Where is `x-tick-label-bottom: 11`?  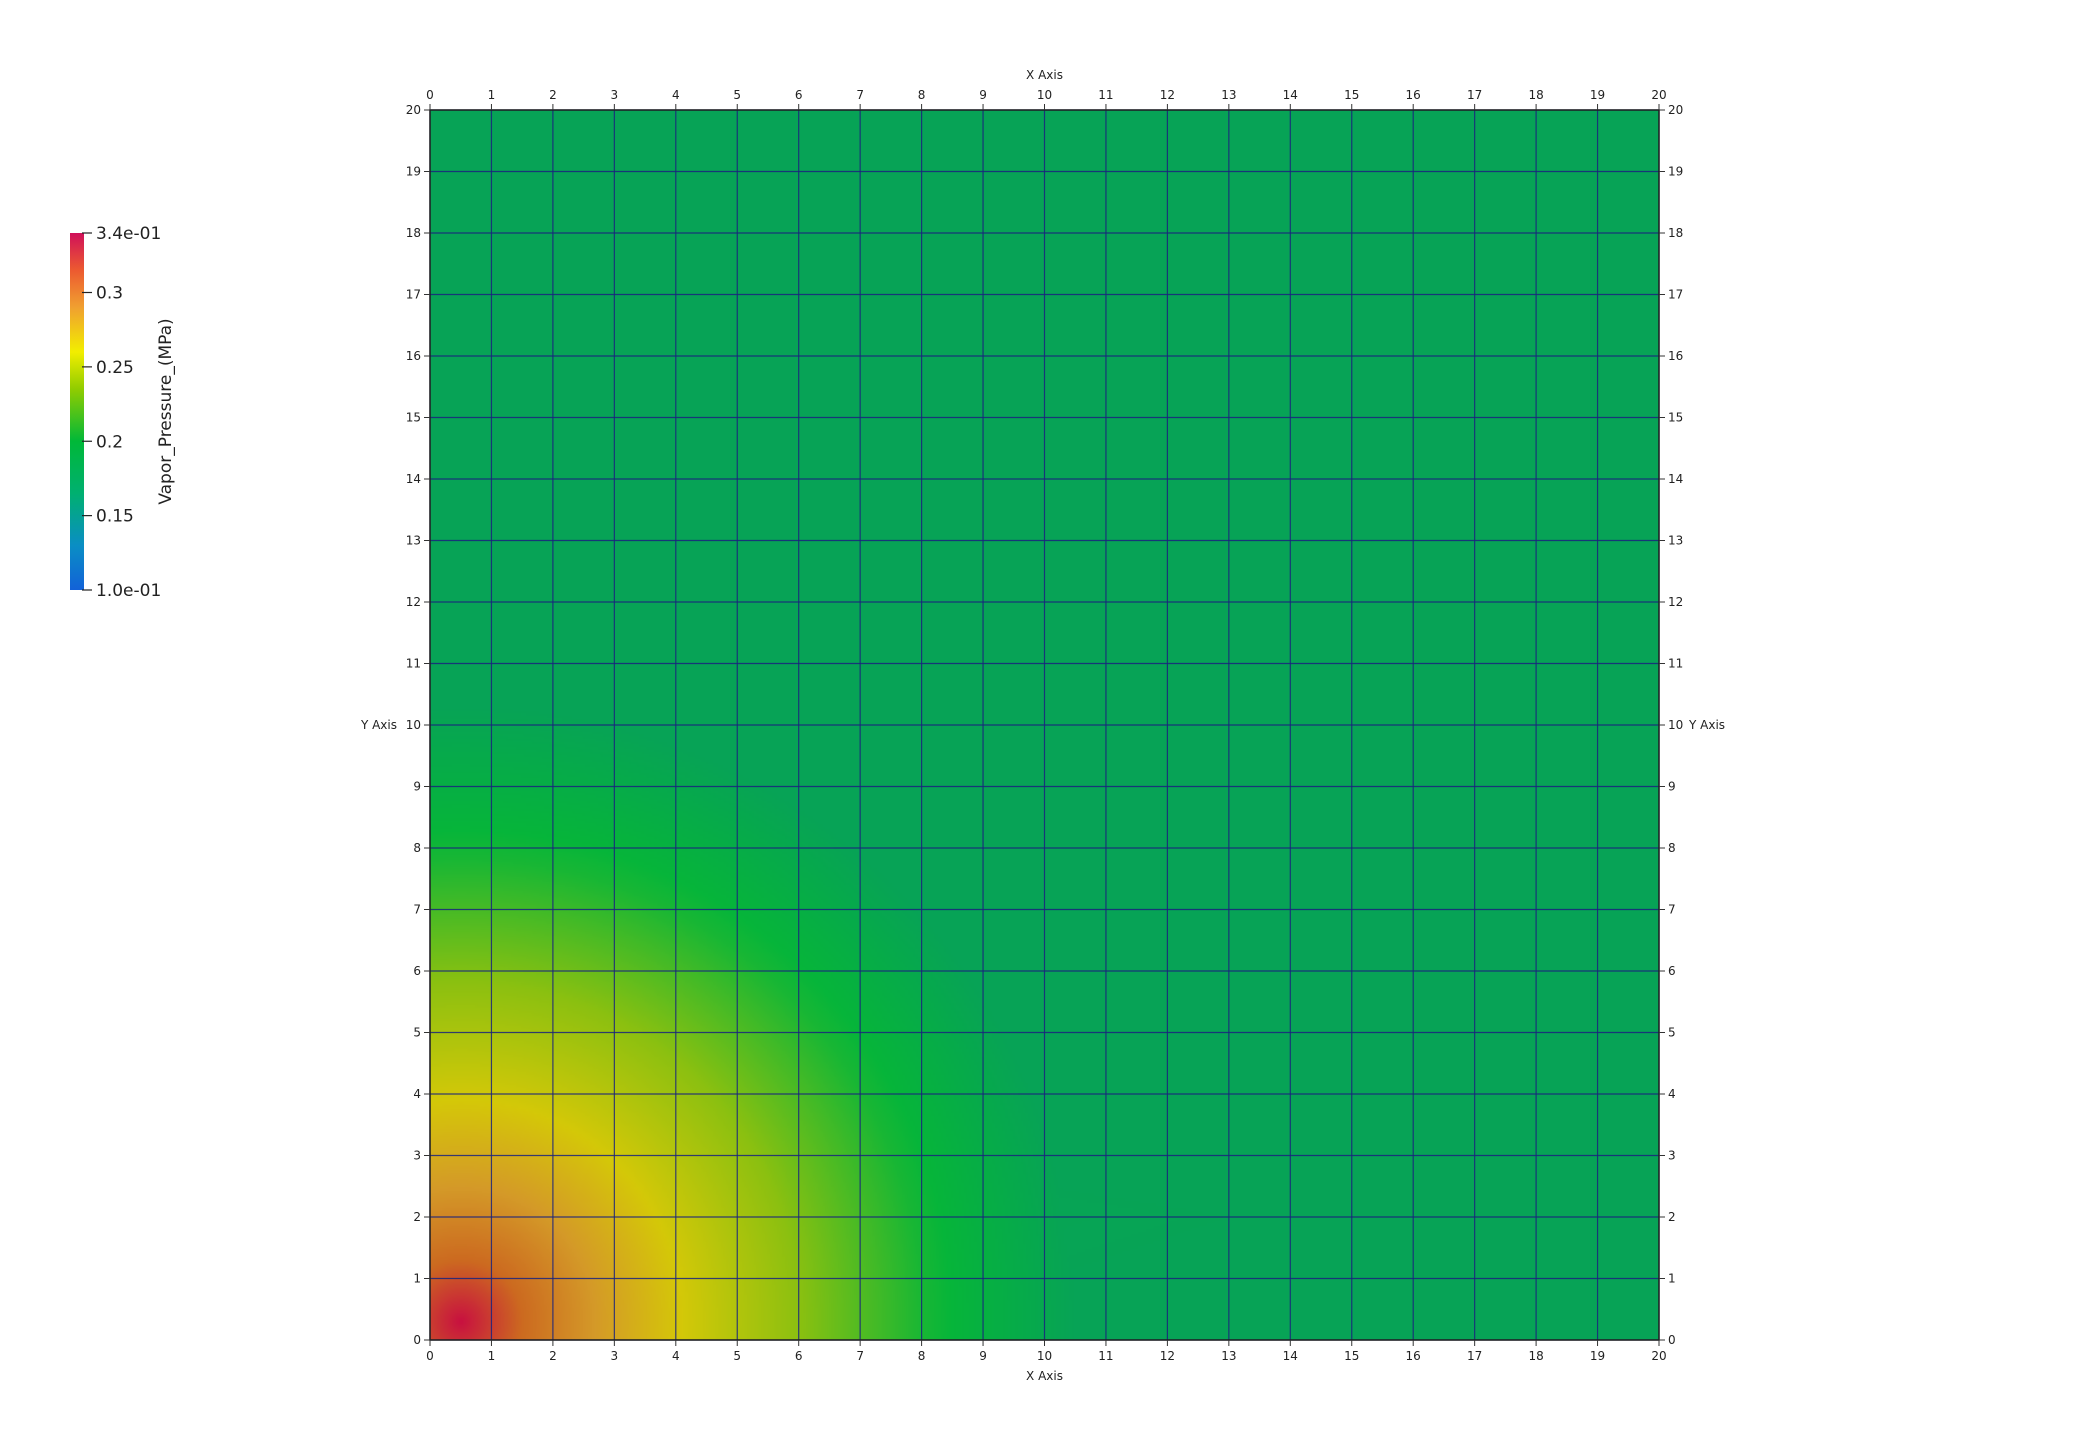 x-tick-label-bottom: 11 is located at coordinates (1105, 1356).